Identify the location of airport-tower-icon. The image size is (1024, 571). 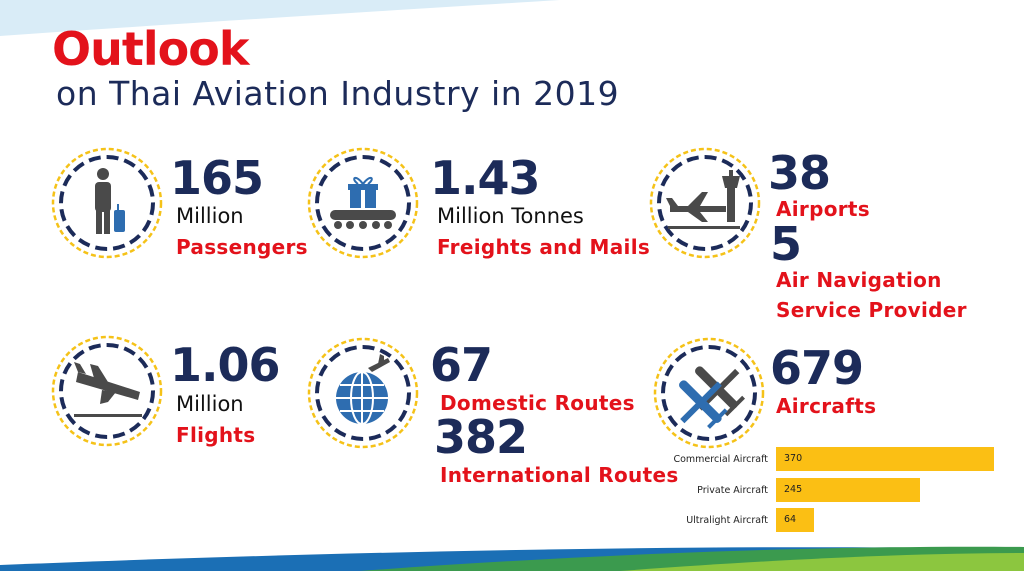
(705, 203).